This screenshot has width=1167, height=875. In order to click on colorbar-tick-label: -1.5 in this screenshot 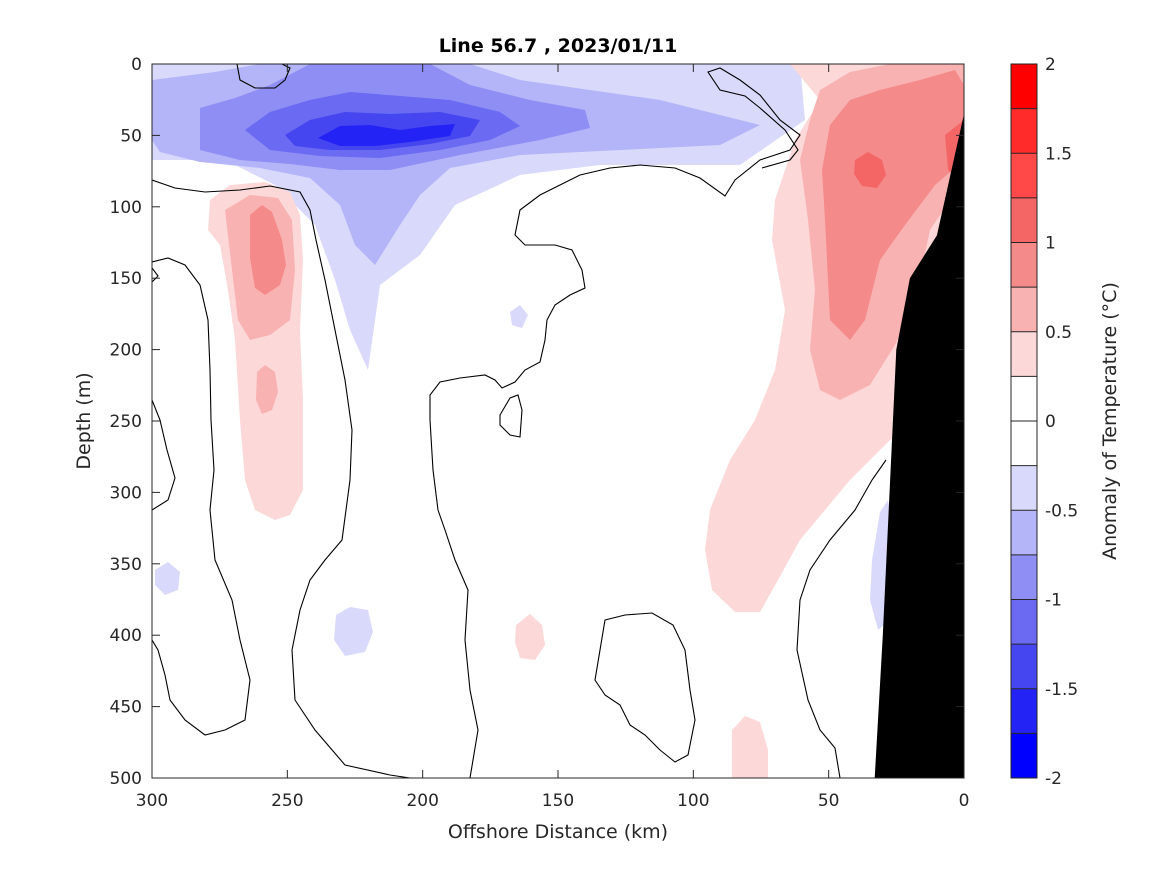, I will do `click(1061, 690)`.